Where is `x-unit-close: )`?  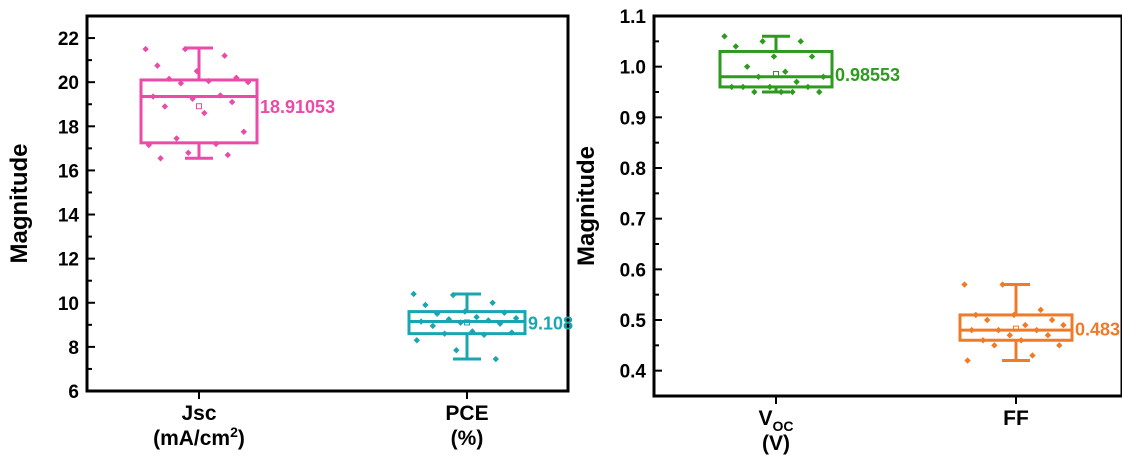 x-unit-close: ) is located at coordinates (241, 438).